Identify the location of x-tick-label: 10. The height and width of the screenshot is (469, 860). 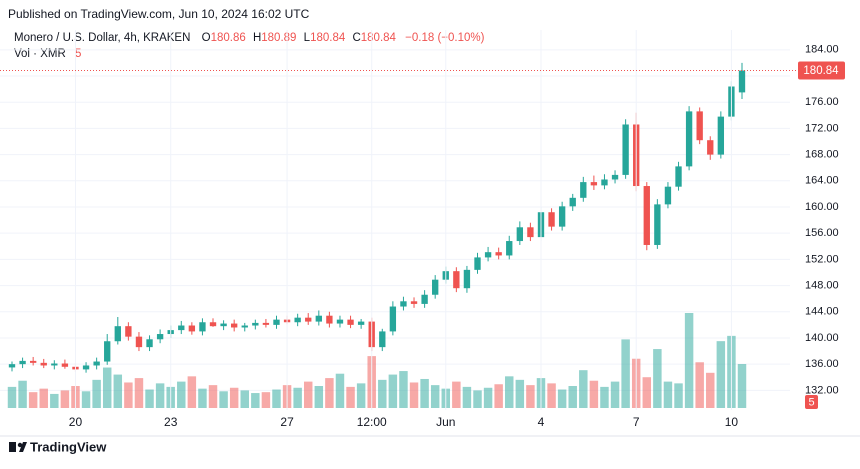
(732, 422).